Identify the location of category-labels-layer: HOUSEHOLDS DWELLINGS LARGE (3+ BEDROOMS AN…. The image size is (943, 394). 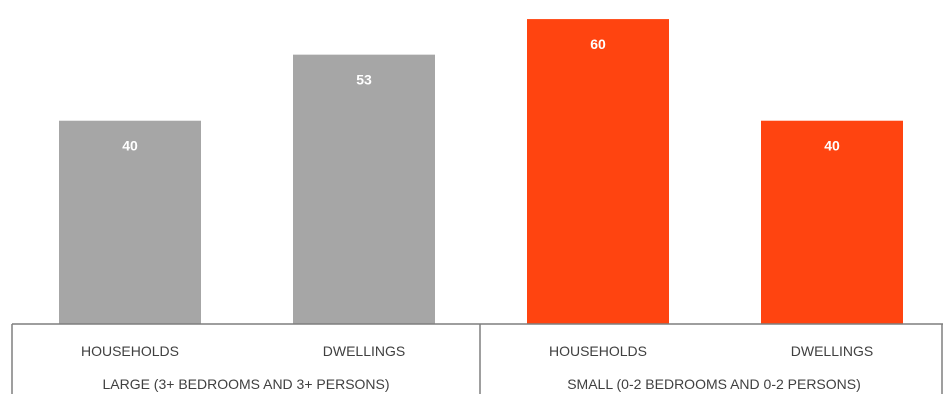
(477, 367).